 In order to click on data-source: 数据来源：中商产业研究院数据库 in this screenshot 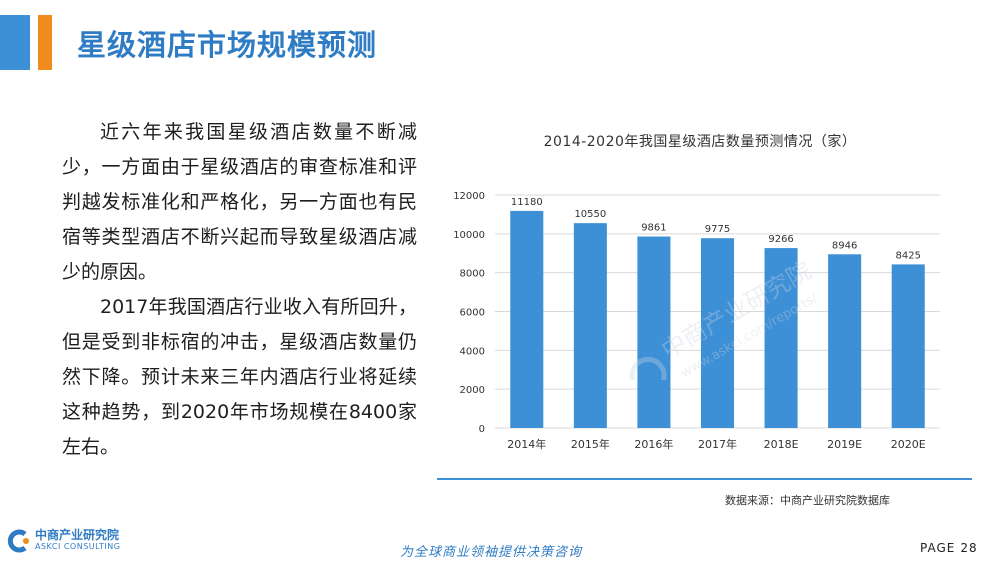, I will do `click(807, 500)`.